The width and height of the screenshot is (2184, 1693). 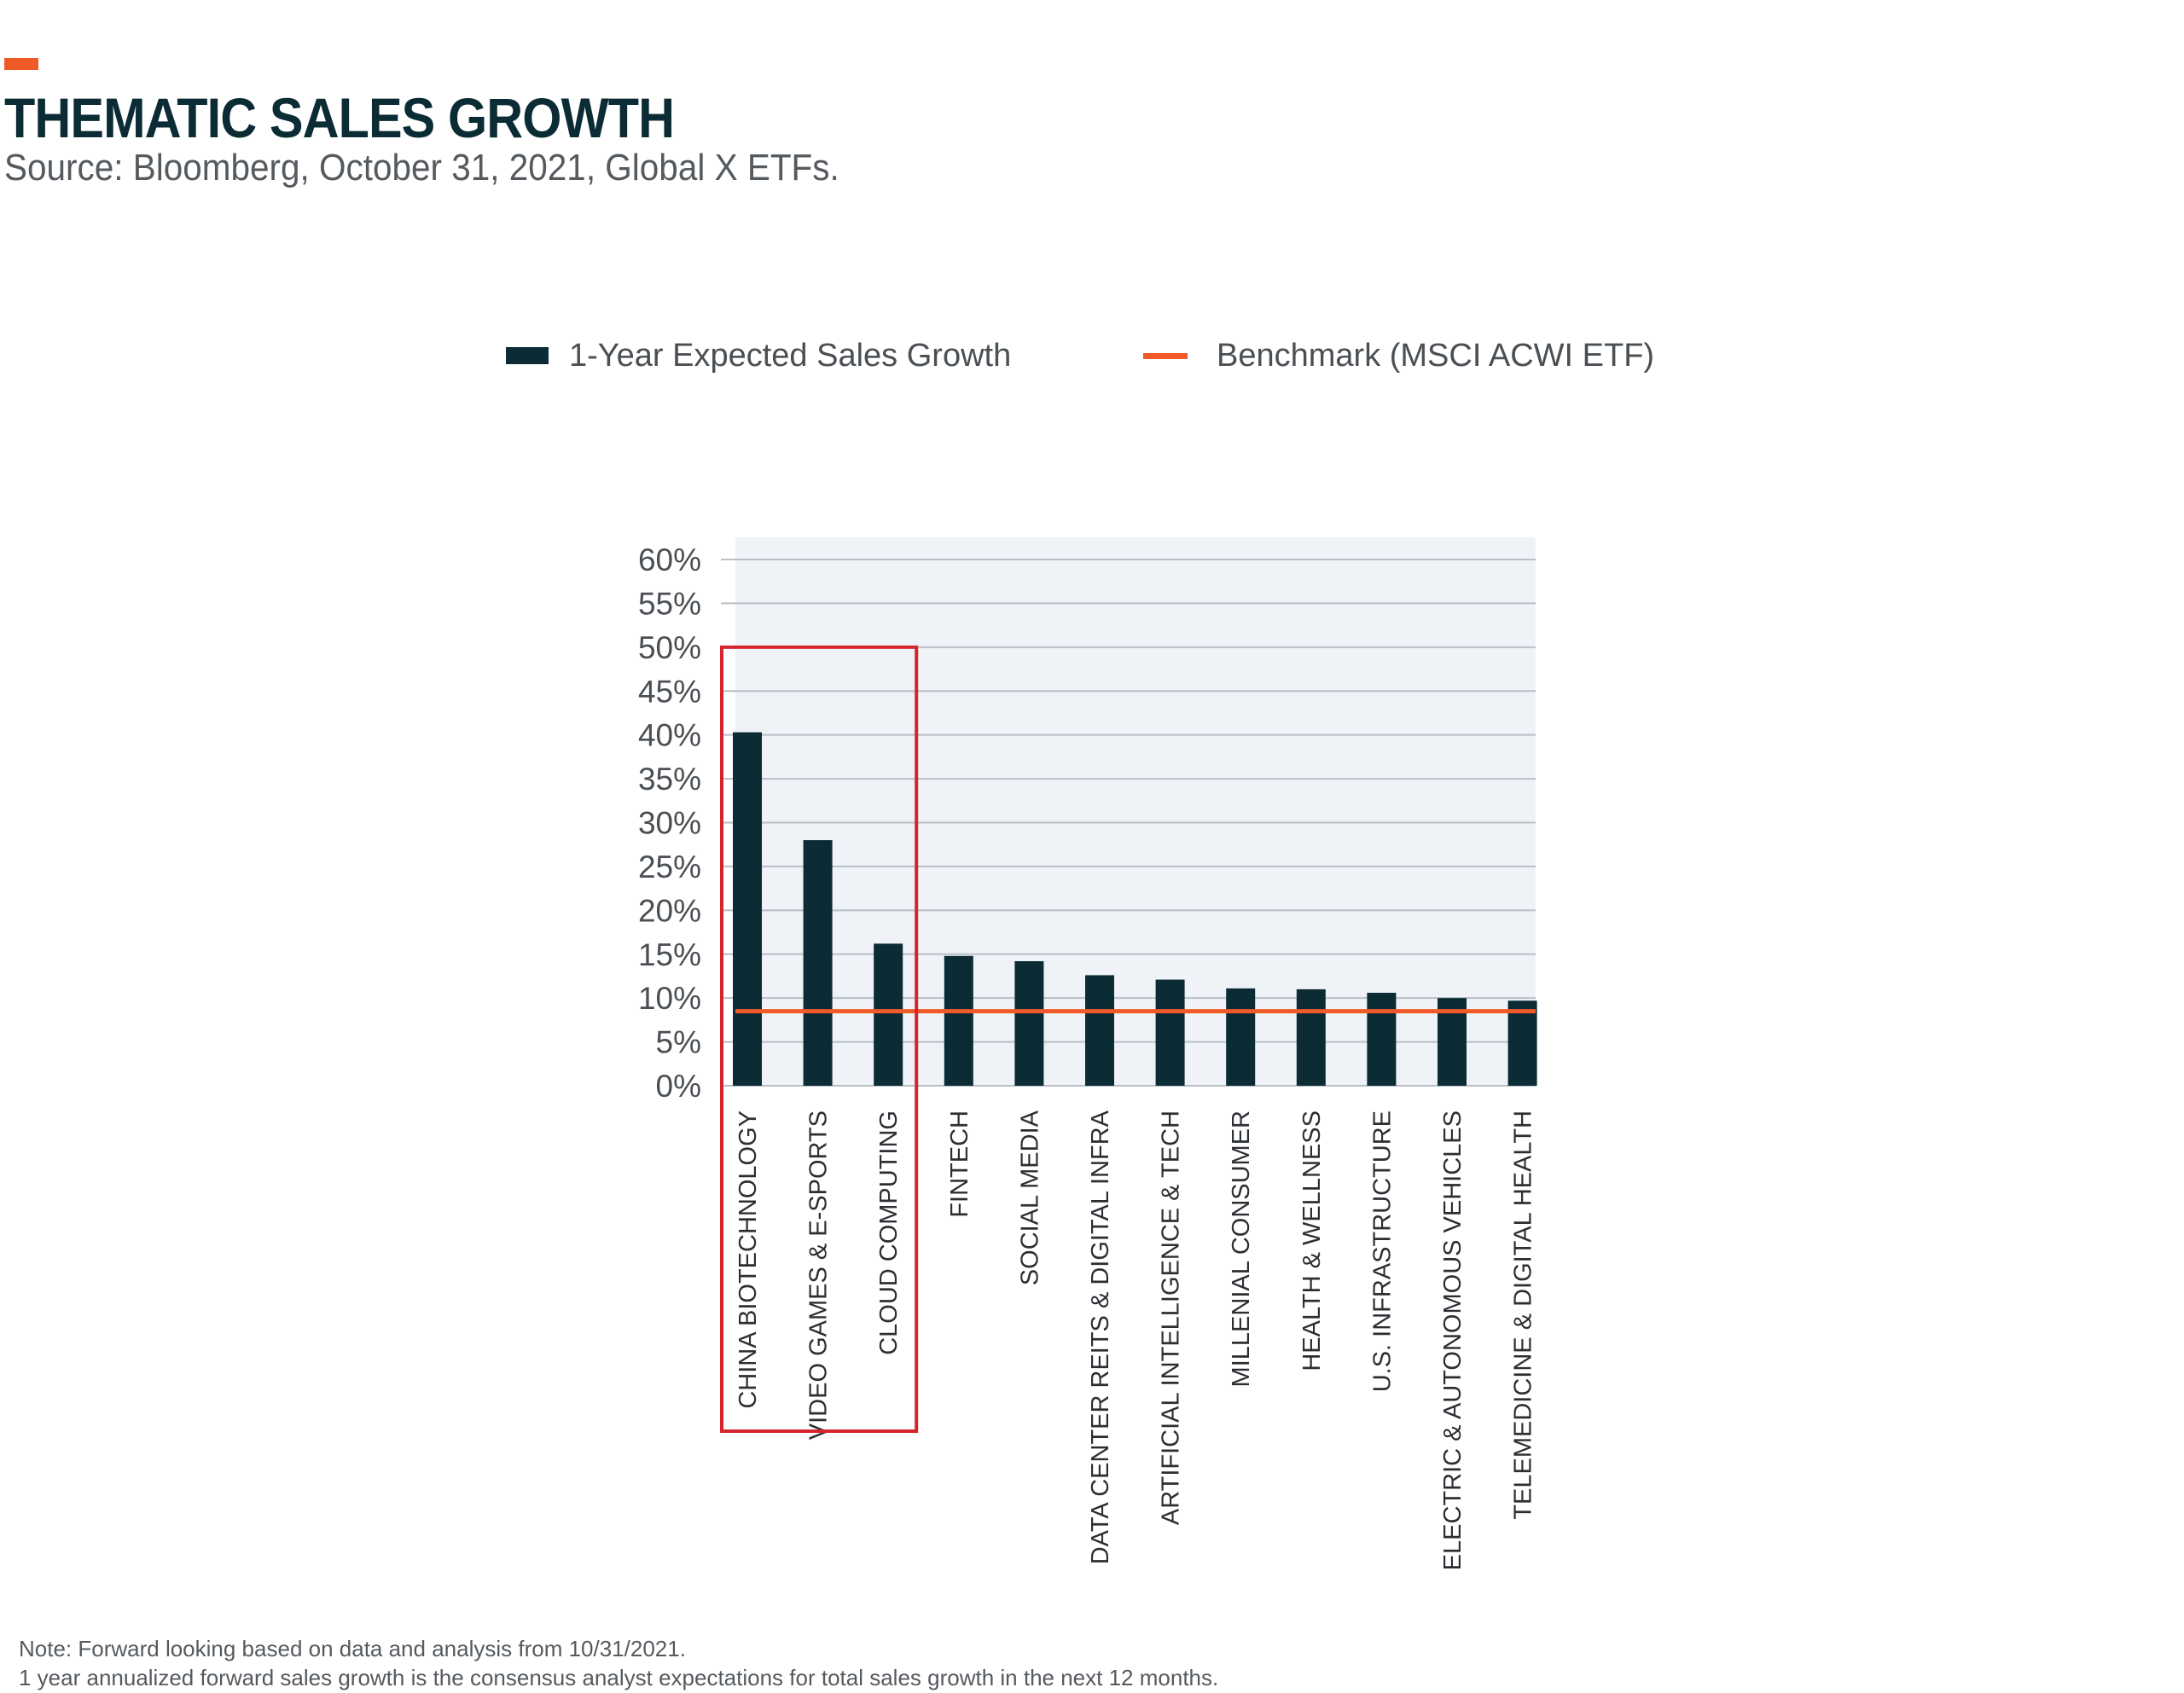 What do you see at coordinates (1382, 1251) in the screenshot?
I see `x-tick-label: U.S. INFRASTRUCTURE` at bounding box center [1382, 1251].